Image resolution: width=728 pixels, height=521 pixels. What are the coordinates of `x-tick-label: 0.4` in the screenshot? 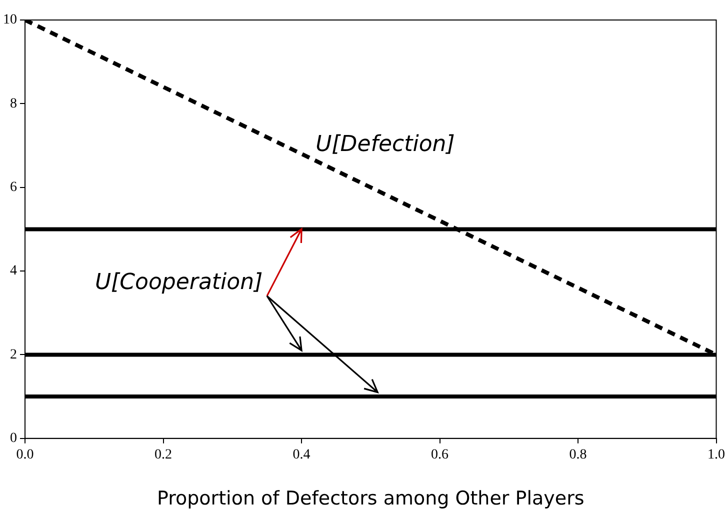 It's located at (301, 454).